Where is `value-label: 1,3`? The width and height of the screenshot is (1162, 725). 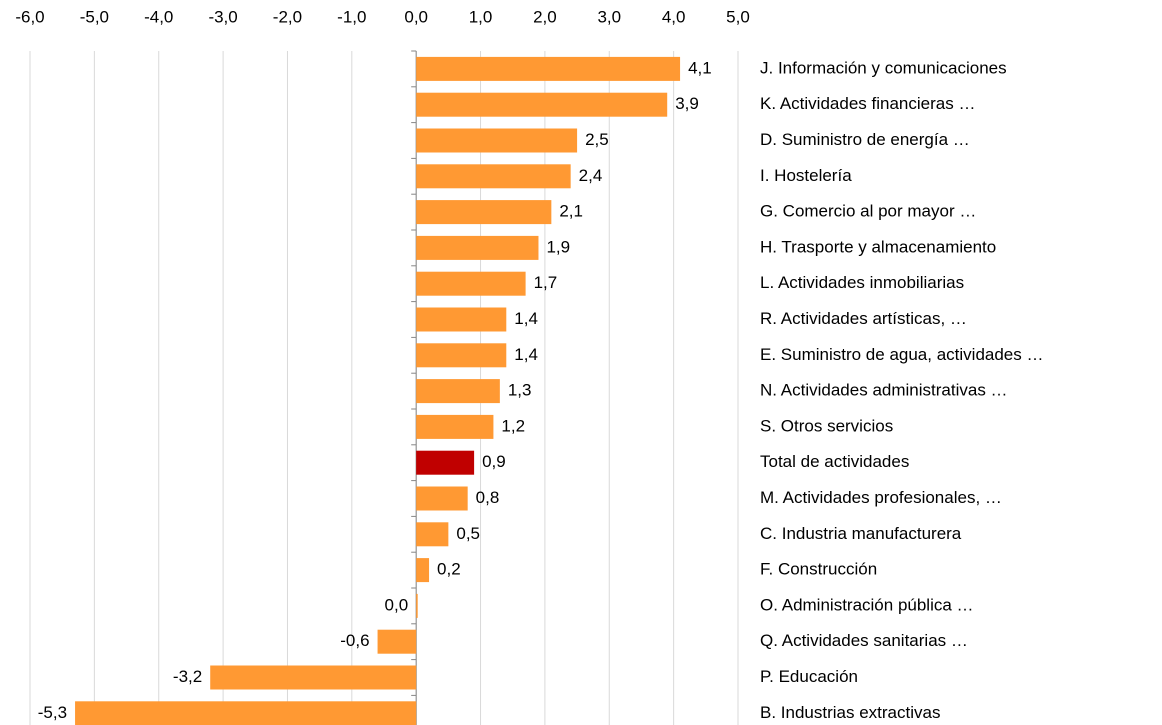
value-label: 1,3 is located at coordinates (520, 390).